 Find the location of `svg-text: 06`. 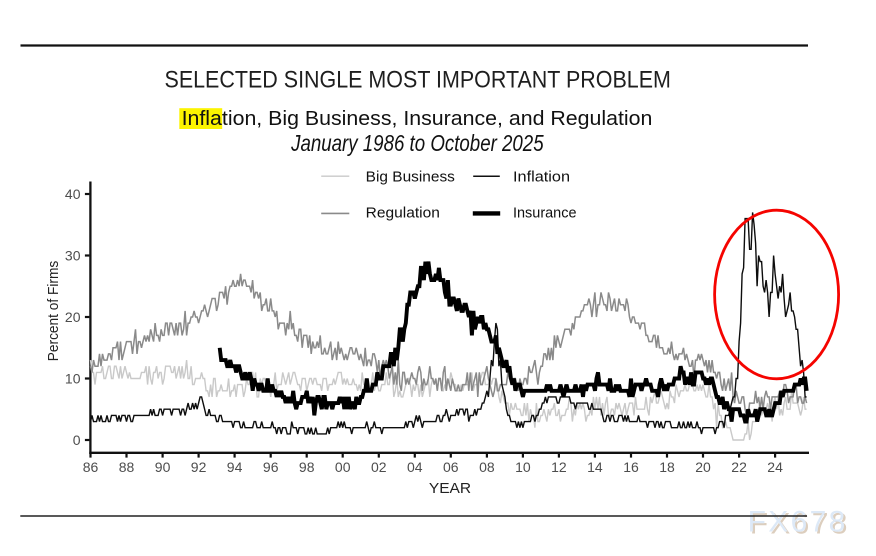

svg-text: 06 is located at coordinates (451, 467).